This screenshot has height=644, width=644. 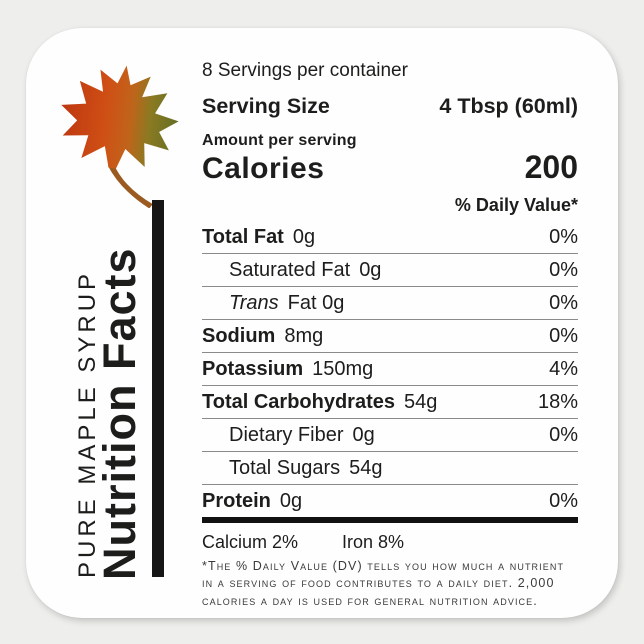 What do you see at coordinates (390, 520) in the screenshot?
I see `thick-divider-bar` at bounding box center [390, 520].